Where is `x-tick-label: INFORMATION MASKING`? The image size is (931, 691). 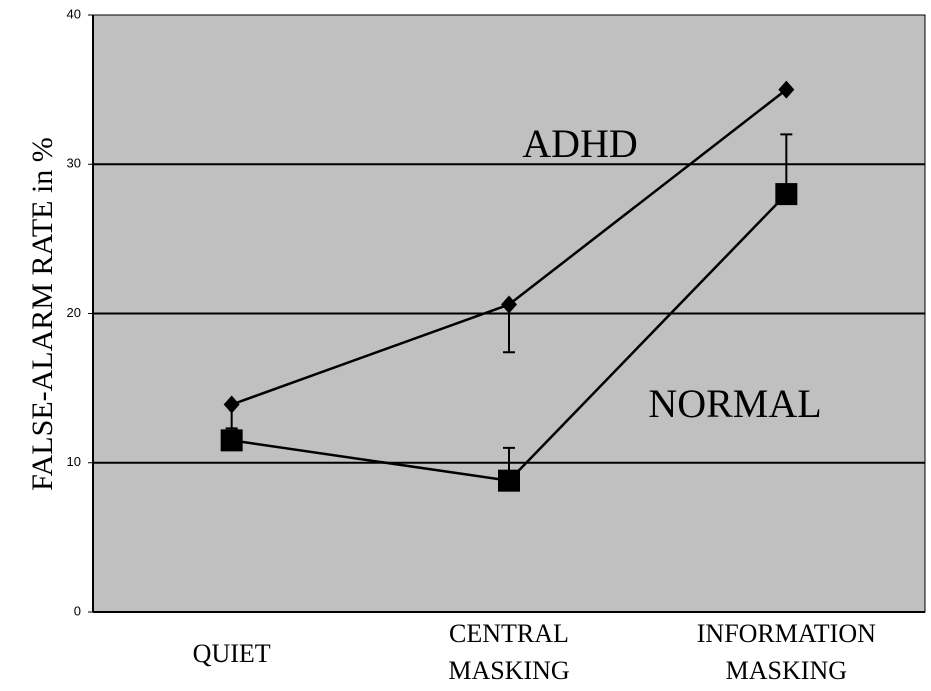
x-tick-label: INFORMATION MASKING is located at coordinates (786, 652).